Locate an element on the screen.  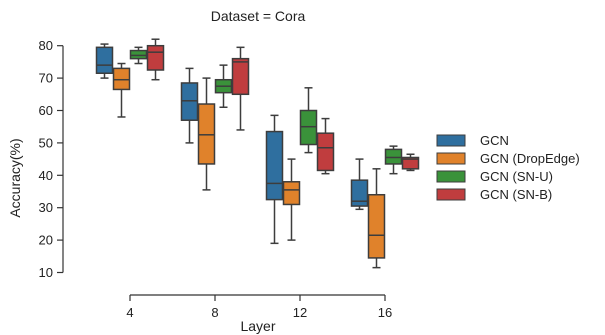
y-tick-label: 40 is located at coordinates (46, 175).